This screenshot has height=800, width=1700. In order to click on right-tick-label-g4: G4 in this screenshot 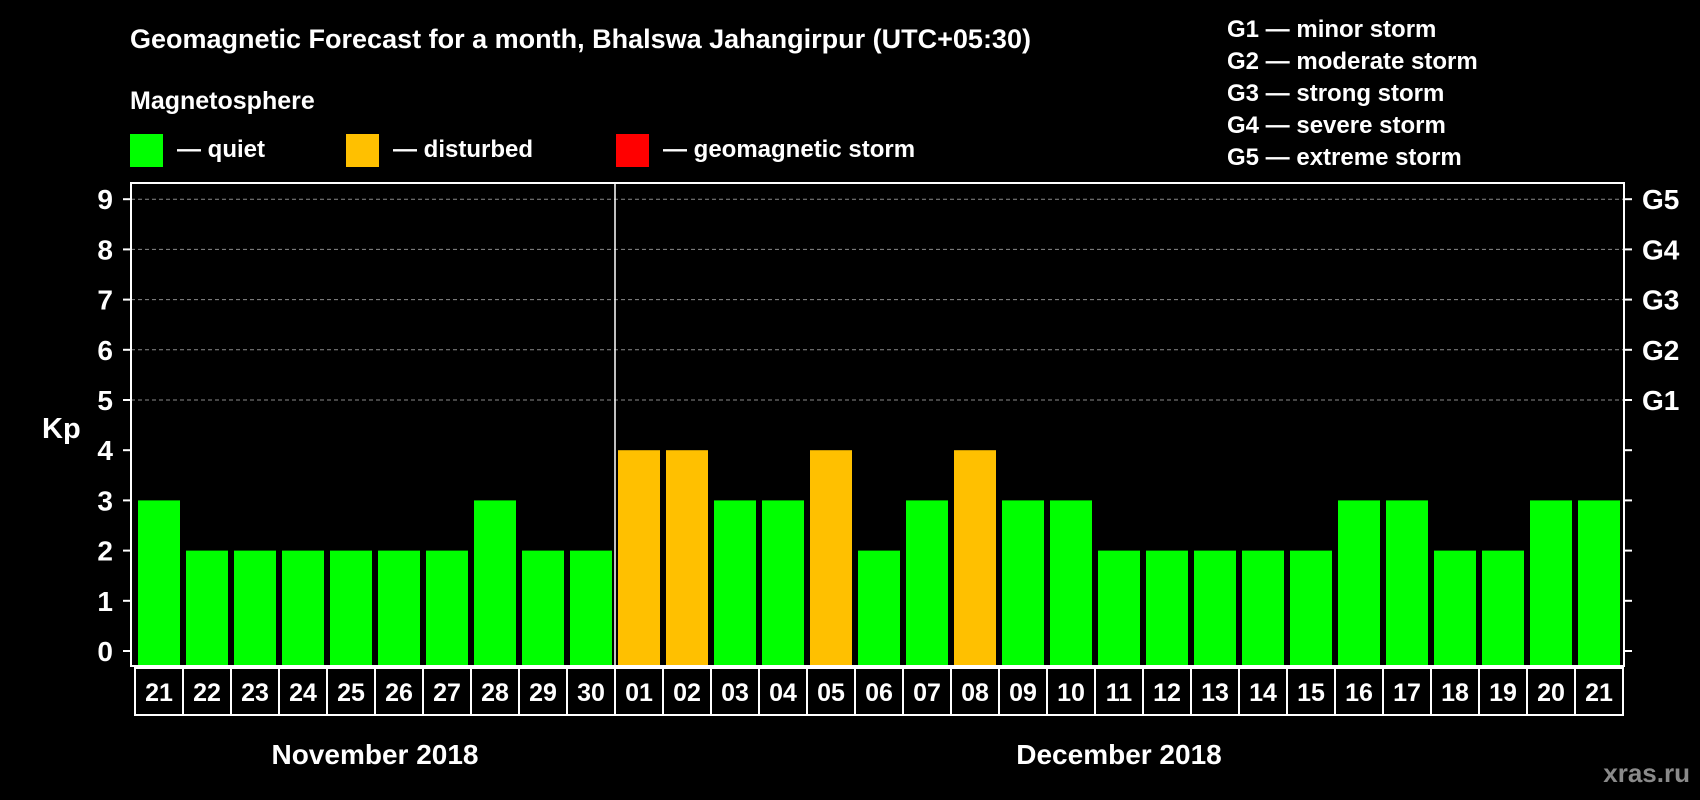, I will do `click(1661, 249)`.